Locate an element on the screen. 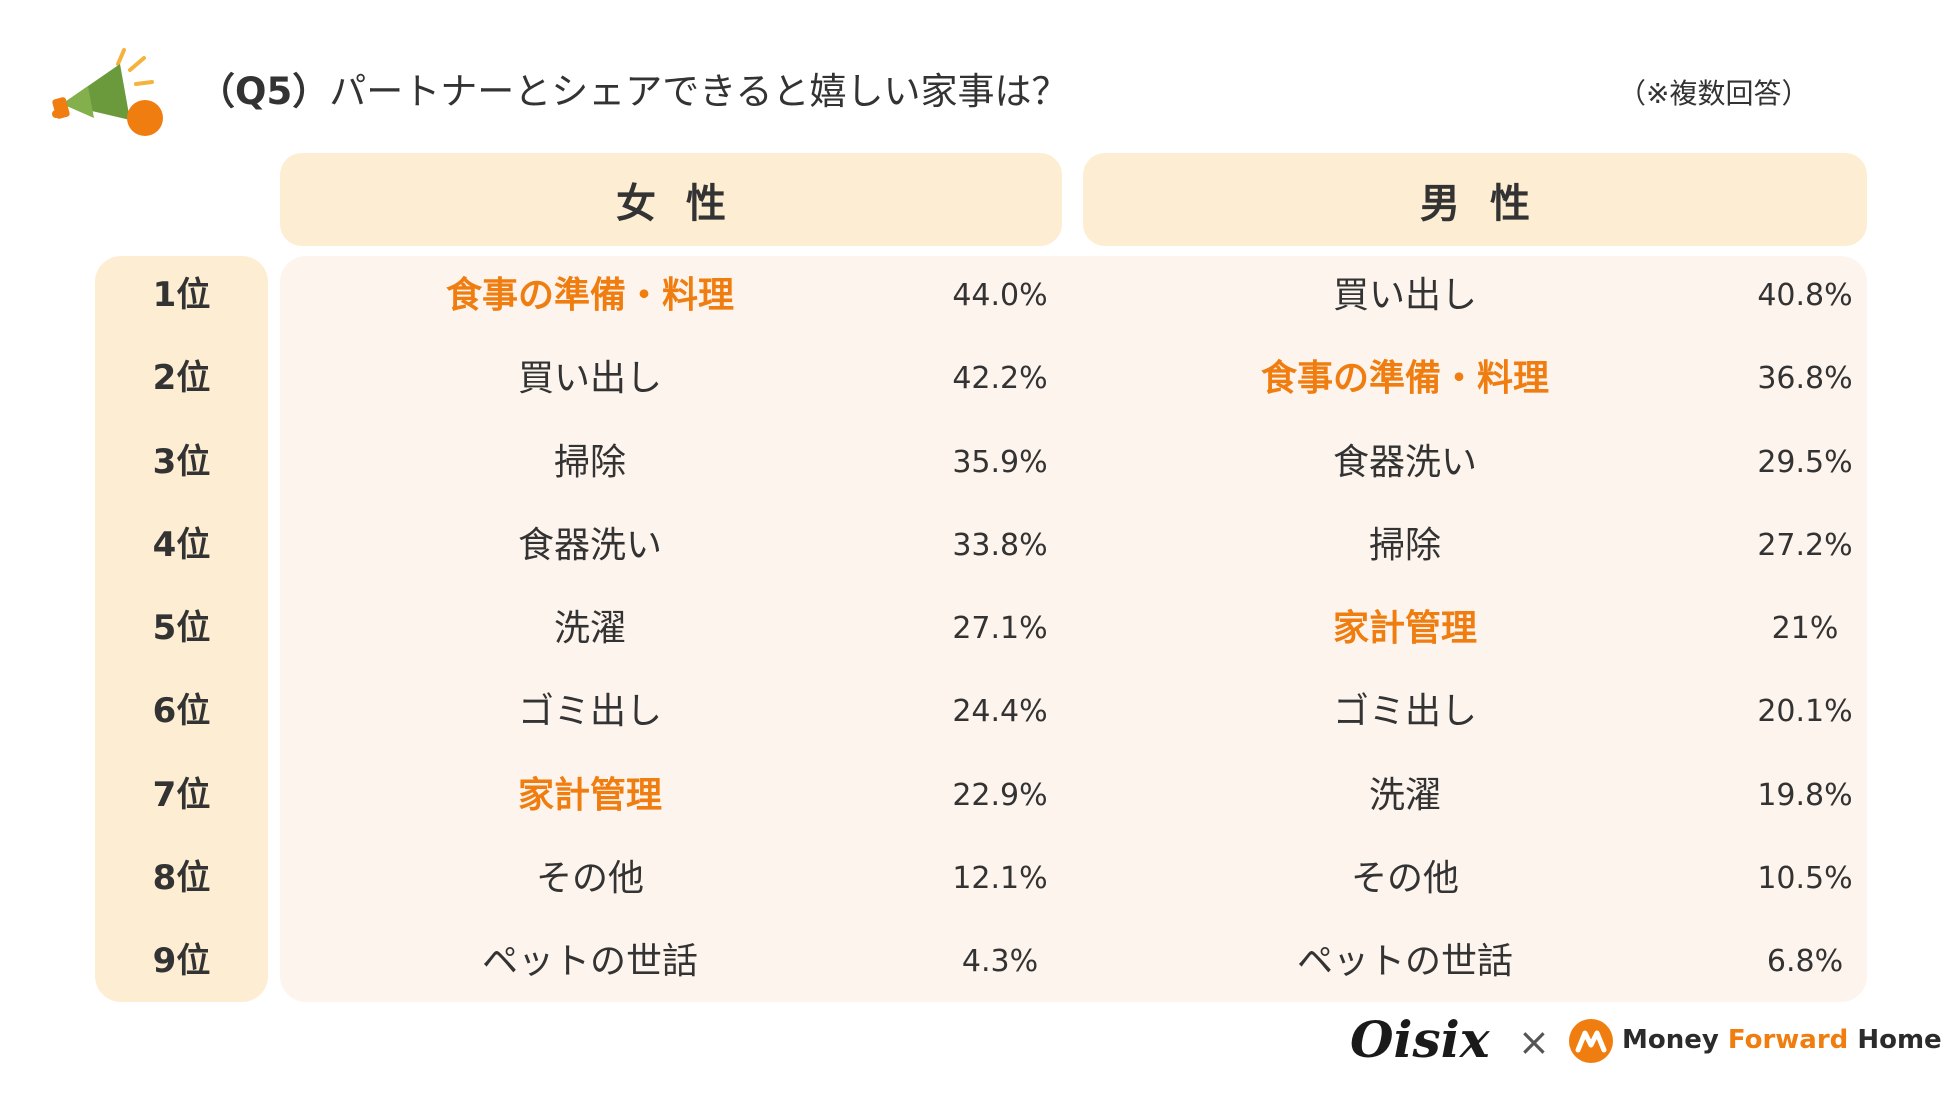  female-item: その他 is located at coordinates (589, 878).